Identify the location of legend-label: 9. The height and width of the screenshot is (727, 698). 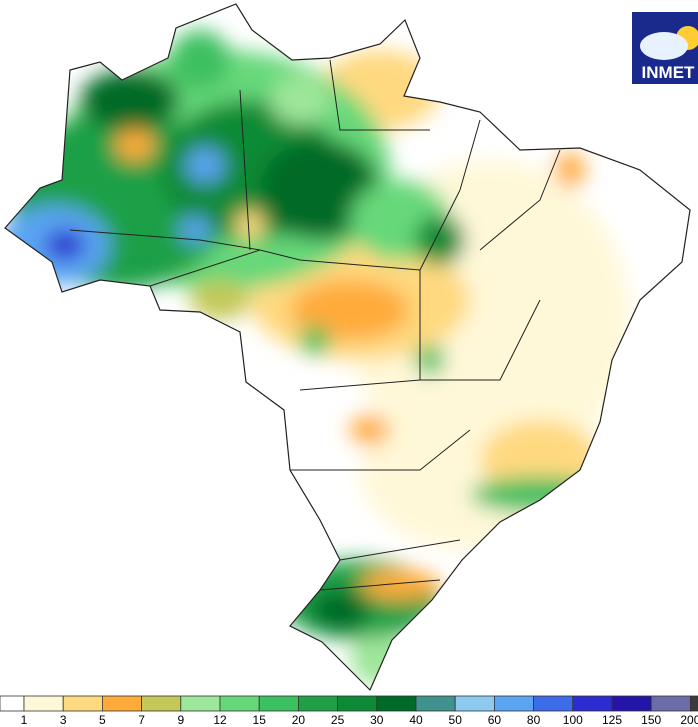
(180, 720).